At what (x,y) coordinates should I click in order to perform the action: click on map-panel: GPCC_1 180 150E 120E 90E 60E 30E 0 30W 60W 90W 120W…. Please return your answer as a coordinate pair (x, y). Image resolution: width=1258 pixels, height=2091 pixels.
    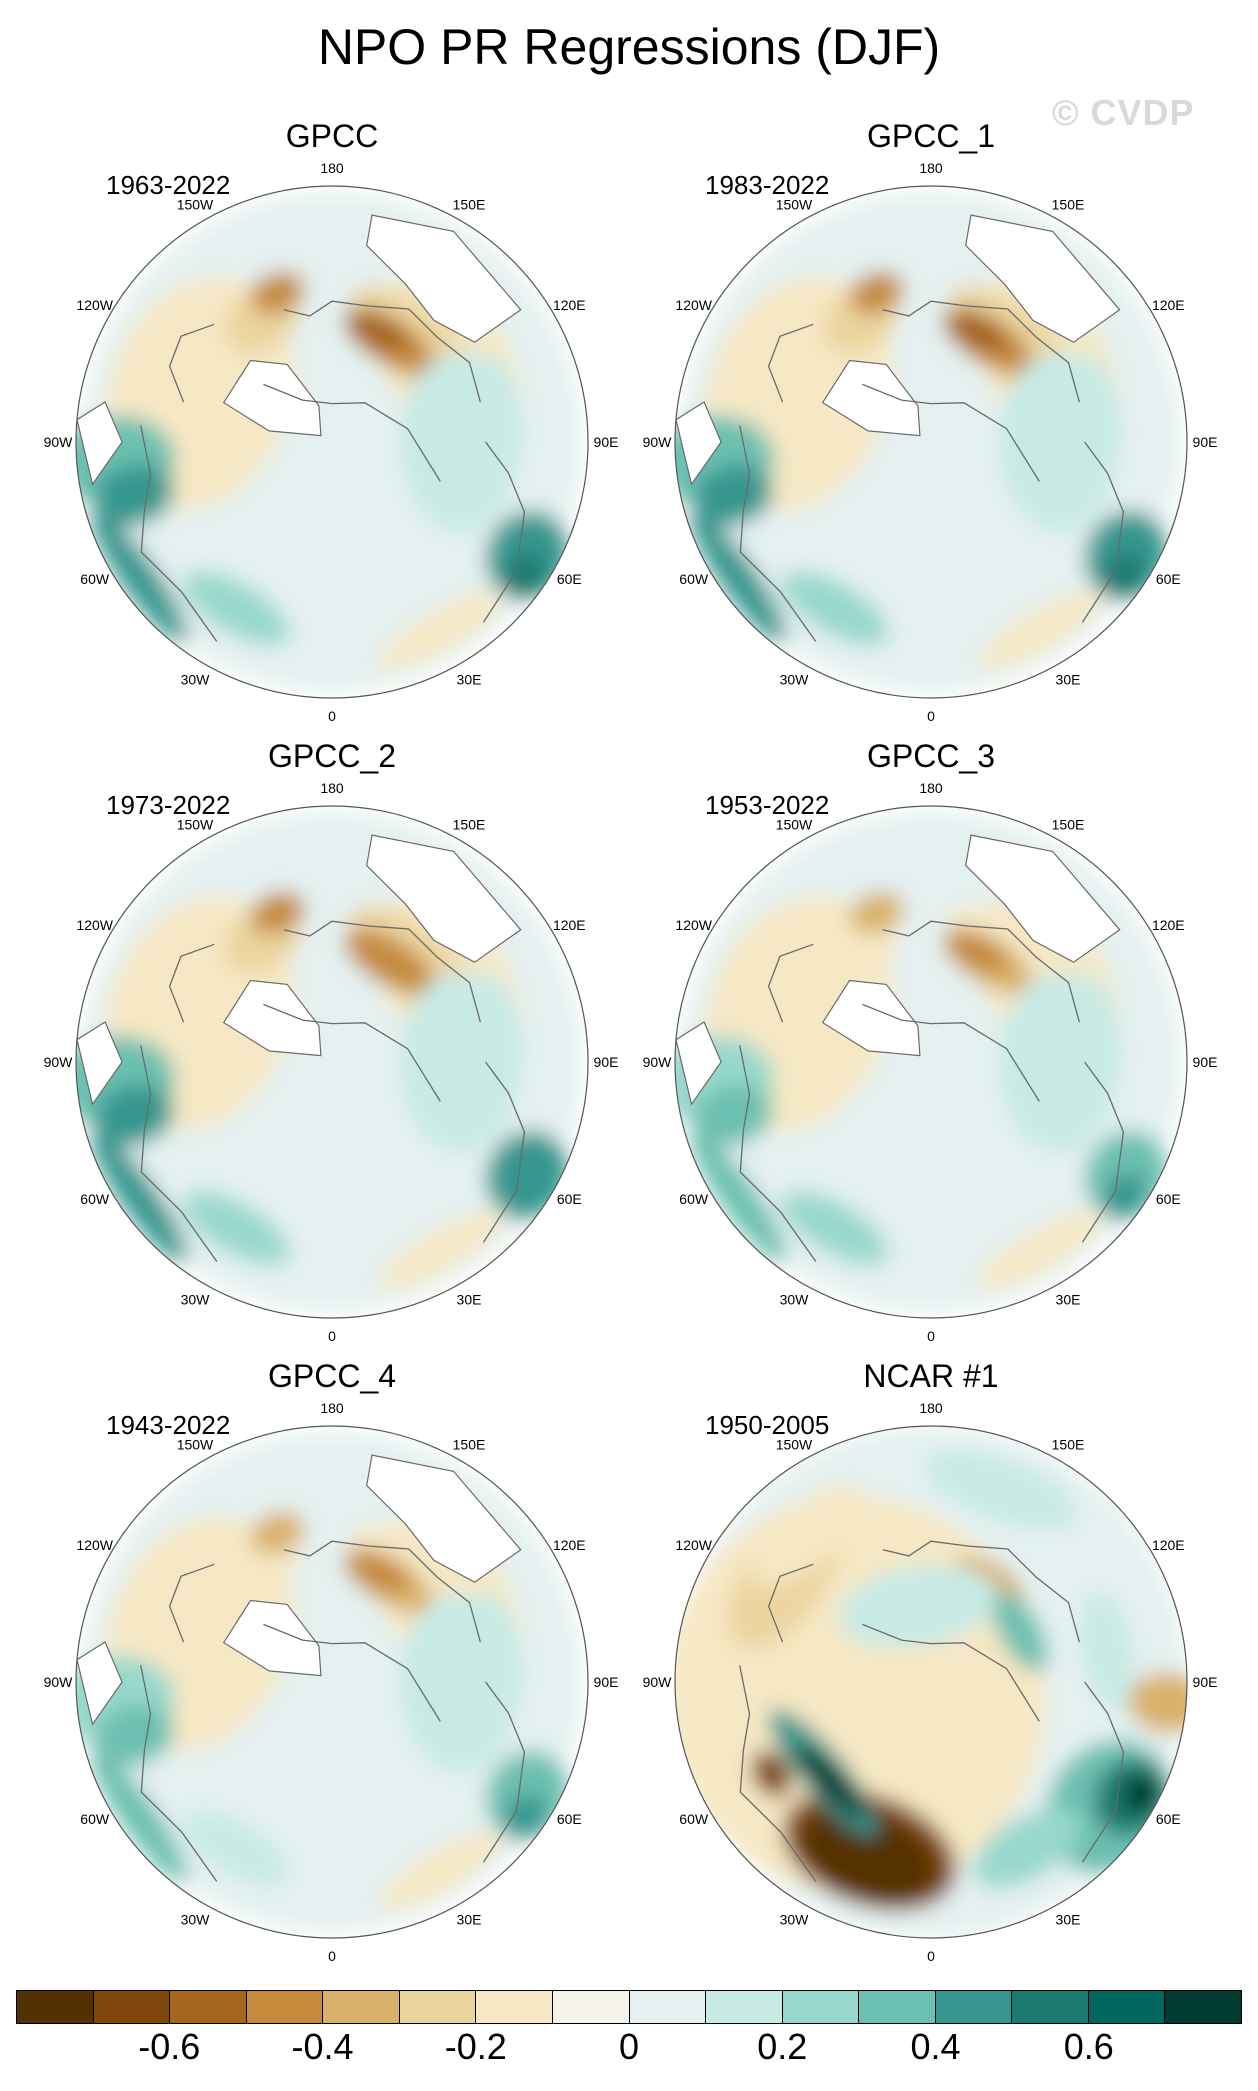
    Looking at the image, I should click on (931, 428).